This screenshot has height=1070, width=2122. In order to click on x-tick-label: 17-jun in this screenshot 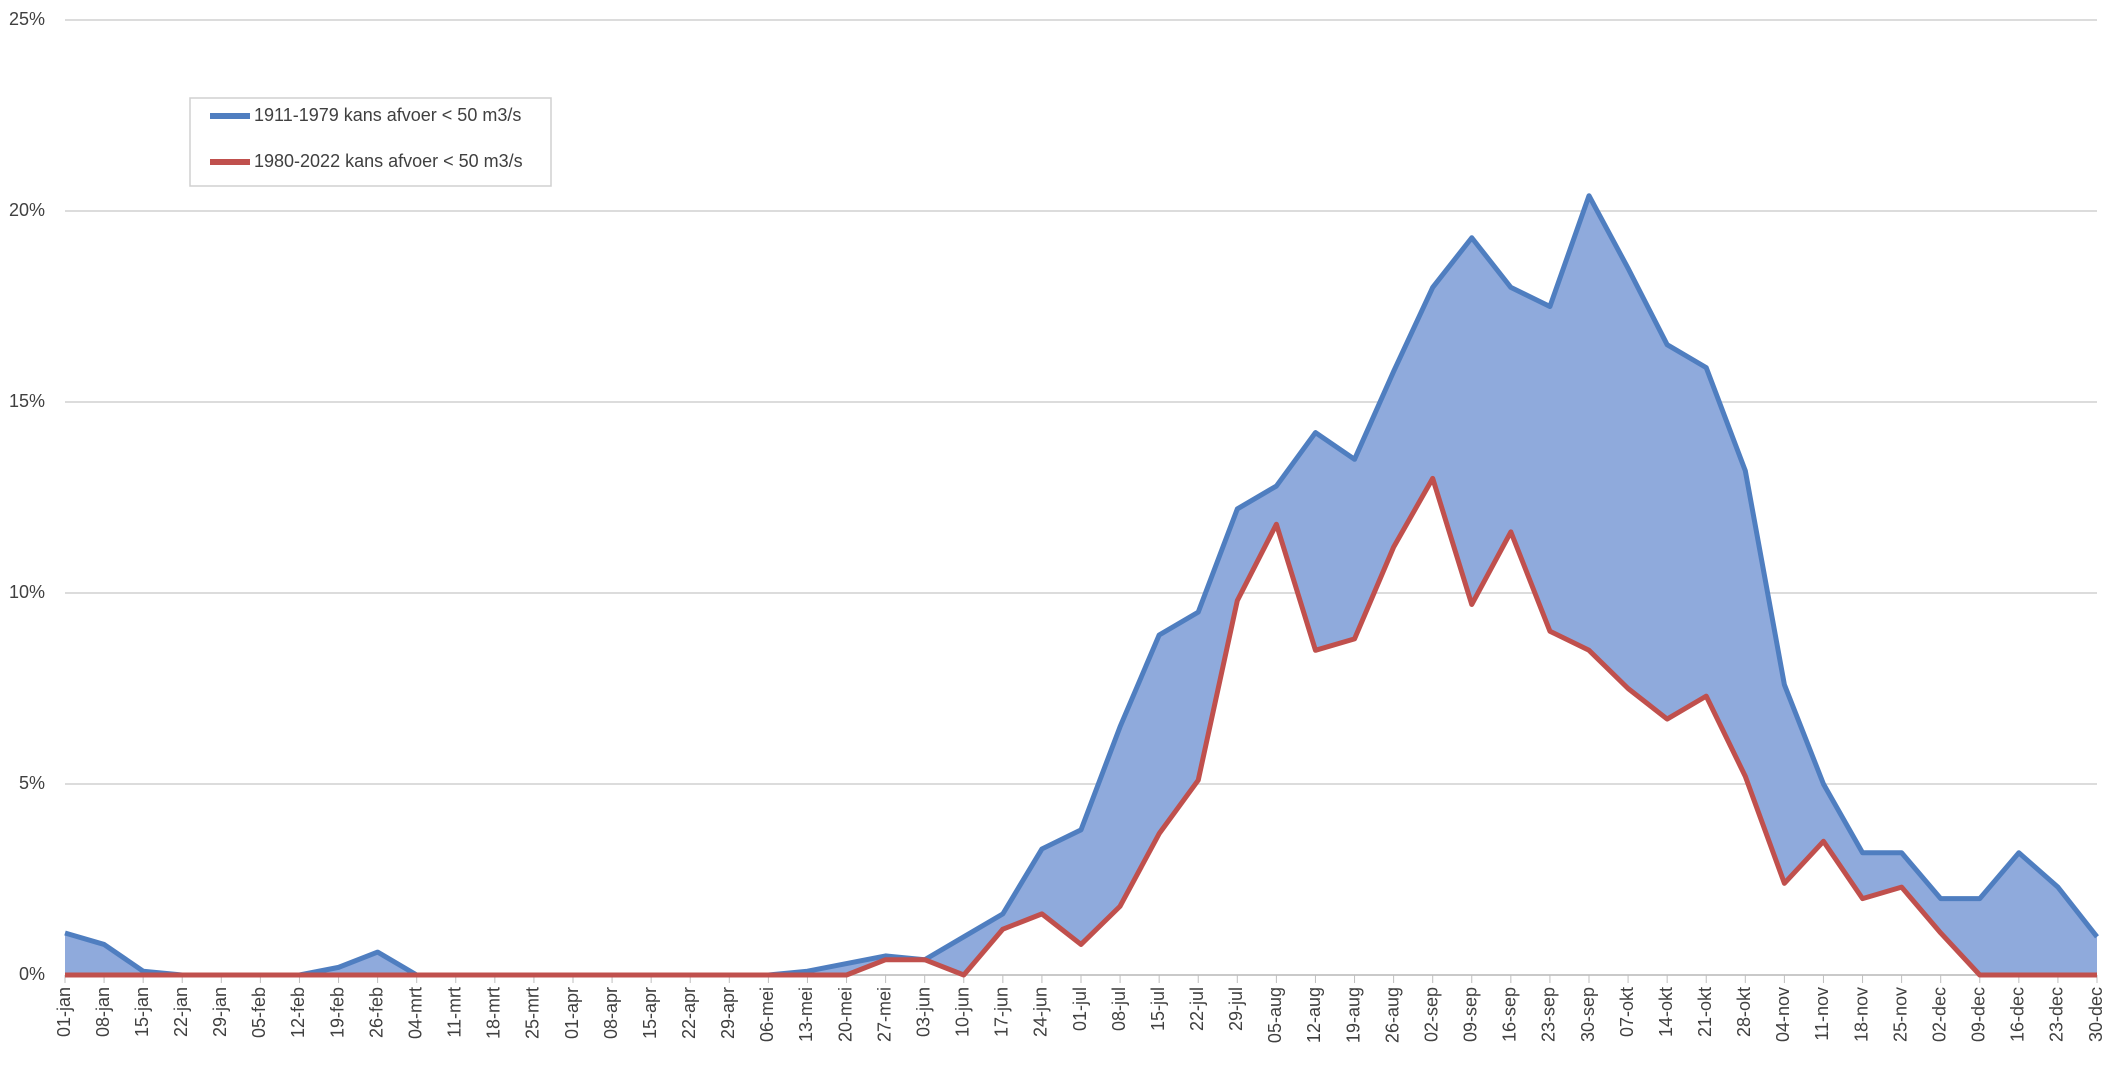, I will do `click(1002, 1012)`.